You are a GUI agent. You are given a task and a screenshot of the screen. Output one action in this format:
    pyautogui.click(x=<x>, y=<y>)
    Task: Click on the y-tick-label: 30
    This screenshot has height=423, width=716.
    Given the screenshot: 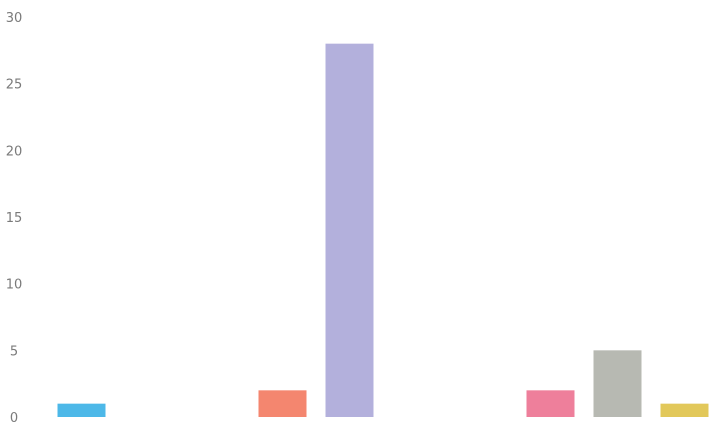 What is the action you would take?
    pyautogui.click(x=14, y=18)
    